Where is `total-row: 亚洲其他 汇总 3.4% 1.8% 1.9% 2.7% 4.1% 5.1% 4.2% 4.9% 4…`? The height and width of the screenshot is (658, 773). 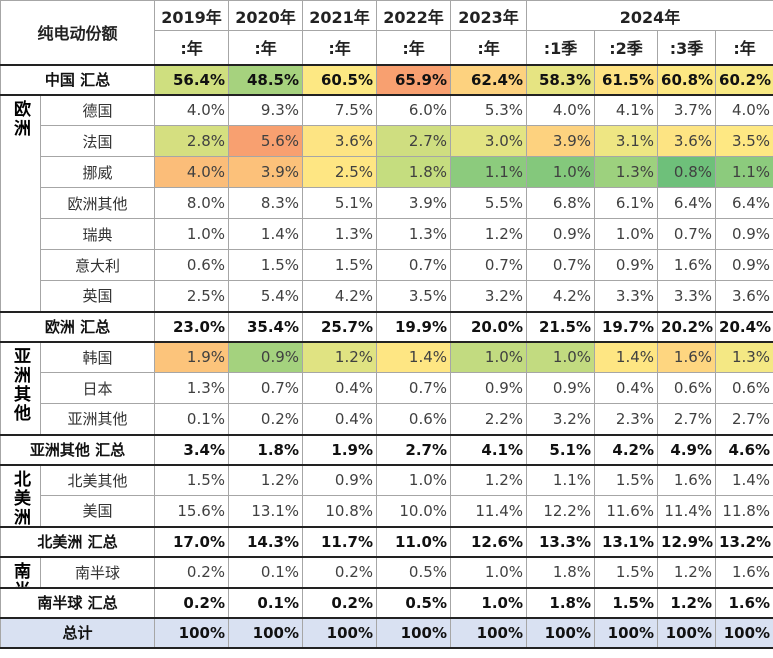
total-row: 亚洲其他 汇总 3.4% 1.8% 1.9% 2.7% 4.1% 5.1% 4.2% 4.9% 4… is located at coordinates (386, 449).